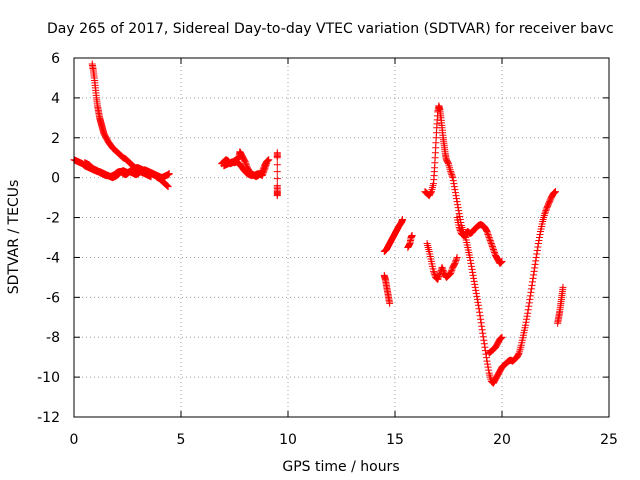 Image resolution: width=640 pixels, height=480 pixels. I want to click on y-tick-label: -6, so click(53, 298).